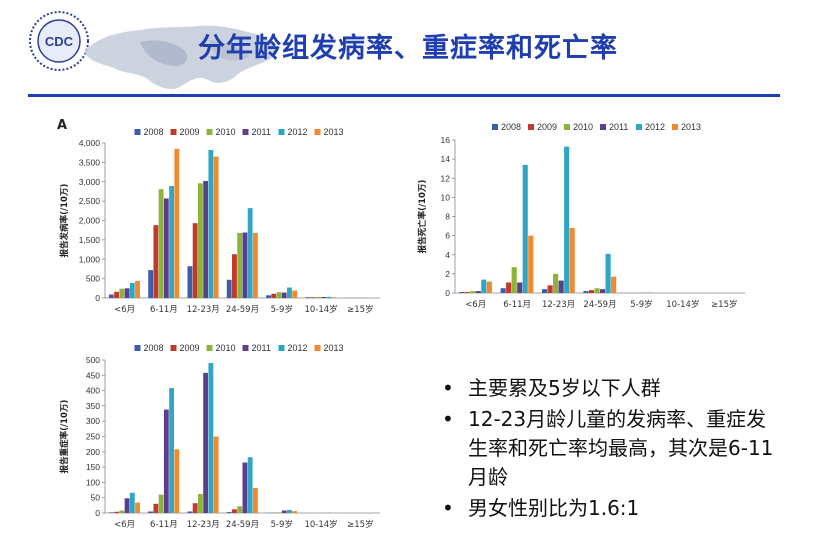 The height and width of the screenshot is (551, 813). I want to click on y-tick-label: 3,500, so click(90, 162).